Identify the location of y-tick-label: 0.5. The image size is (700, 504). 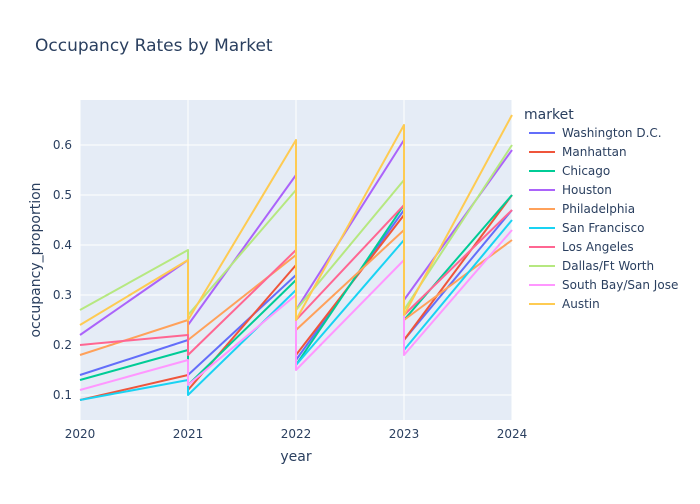
(62, 195).